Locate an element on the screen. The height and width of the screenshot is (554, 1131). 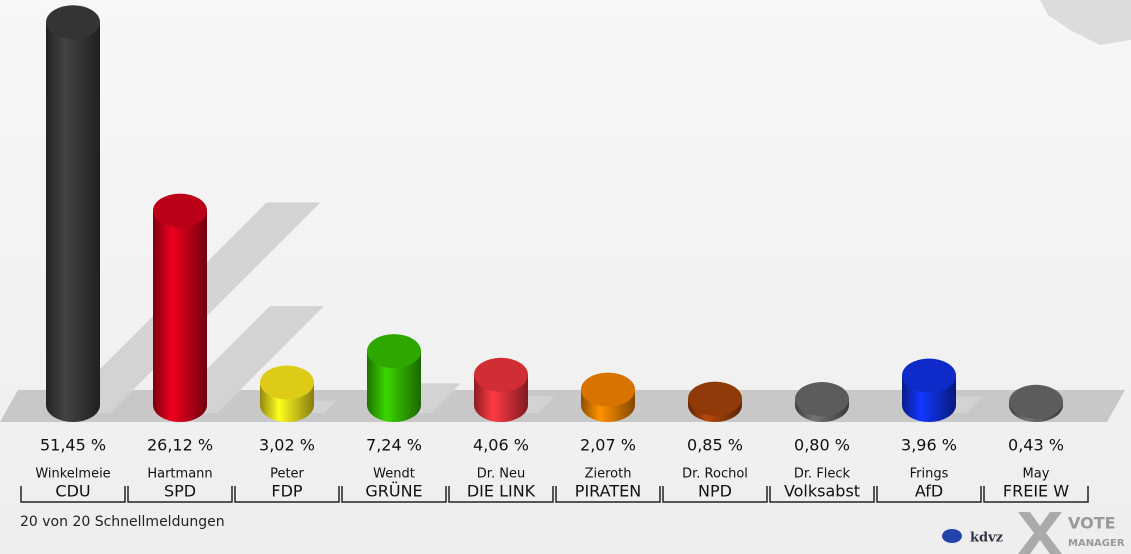
value-label: 0,85 % is located at coordinates (715, 445).